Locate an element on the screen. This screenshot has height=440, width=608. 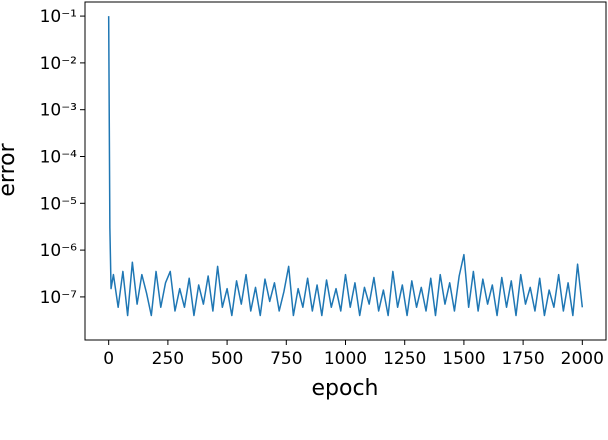
x-tick-label: 0 is located at coordinates (108, 359).